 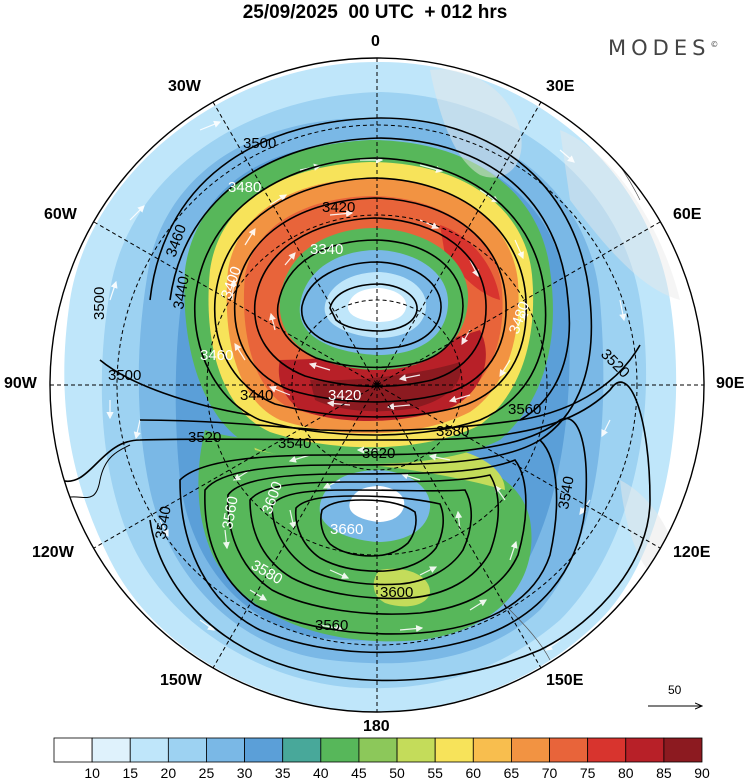 I want to click on contour-label: 3660, so click(x=346, y=529).